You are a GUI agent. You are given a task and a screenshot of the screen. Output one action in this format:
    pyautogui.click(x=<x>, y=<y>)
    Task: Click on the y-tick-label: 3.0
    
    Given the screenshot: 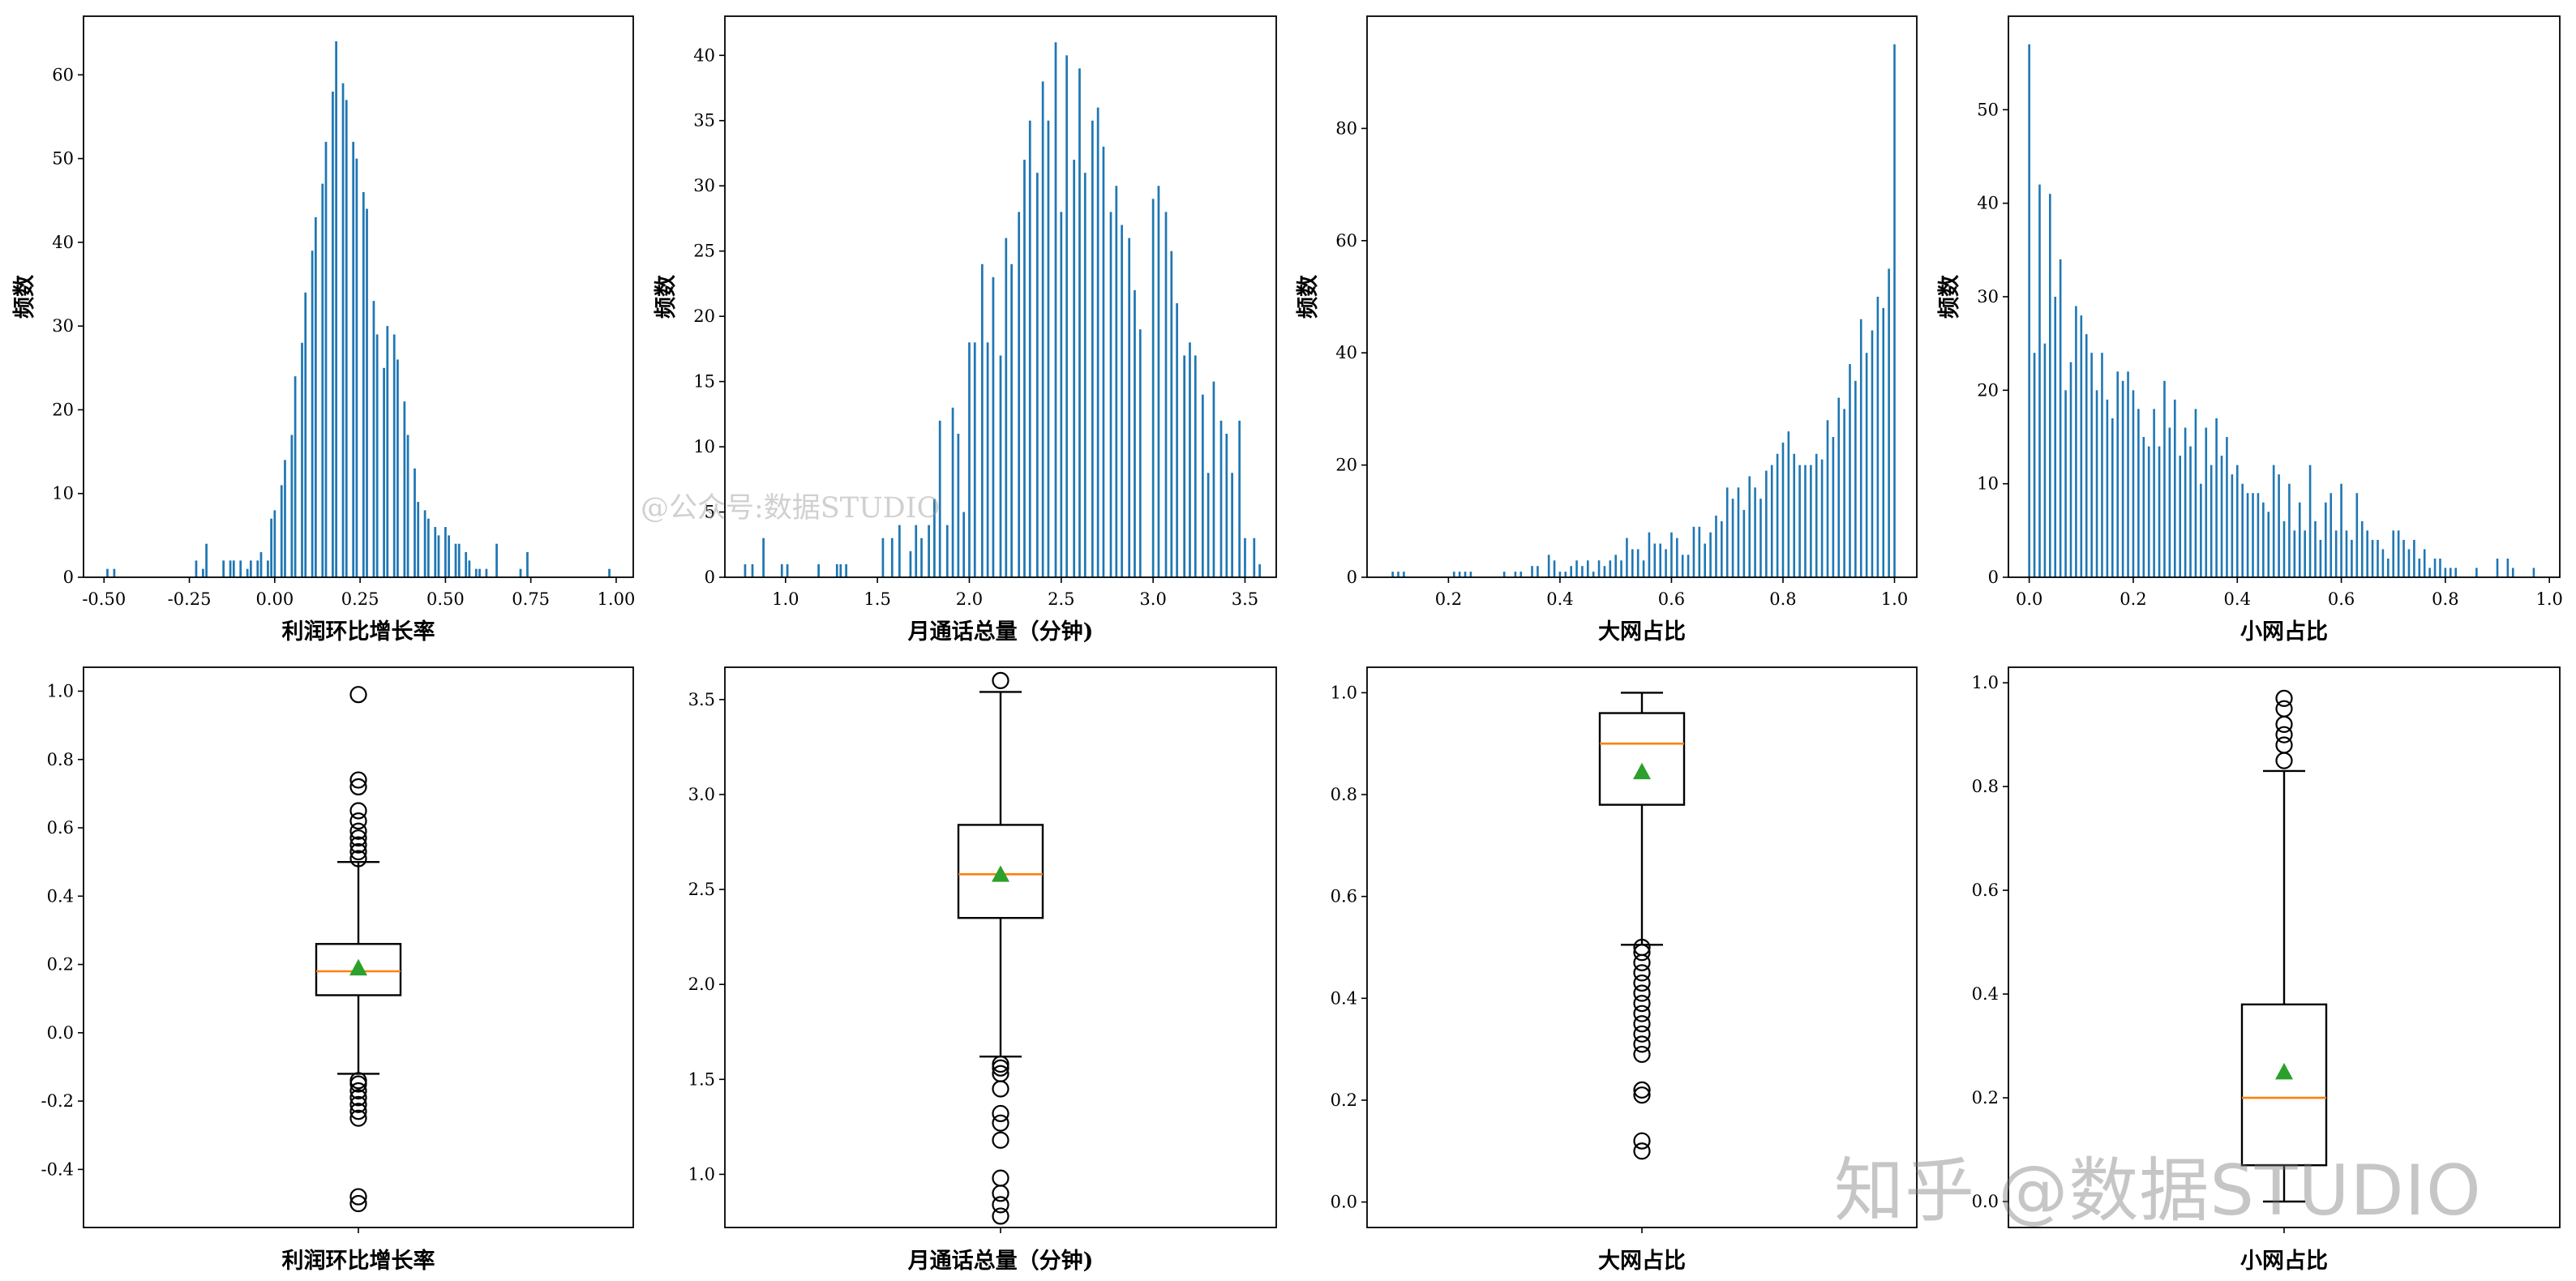 What is the action you would take?
    pyautogui.click(x=701, y=794)
    